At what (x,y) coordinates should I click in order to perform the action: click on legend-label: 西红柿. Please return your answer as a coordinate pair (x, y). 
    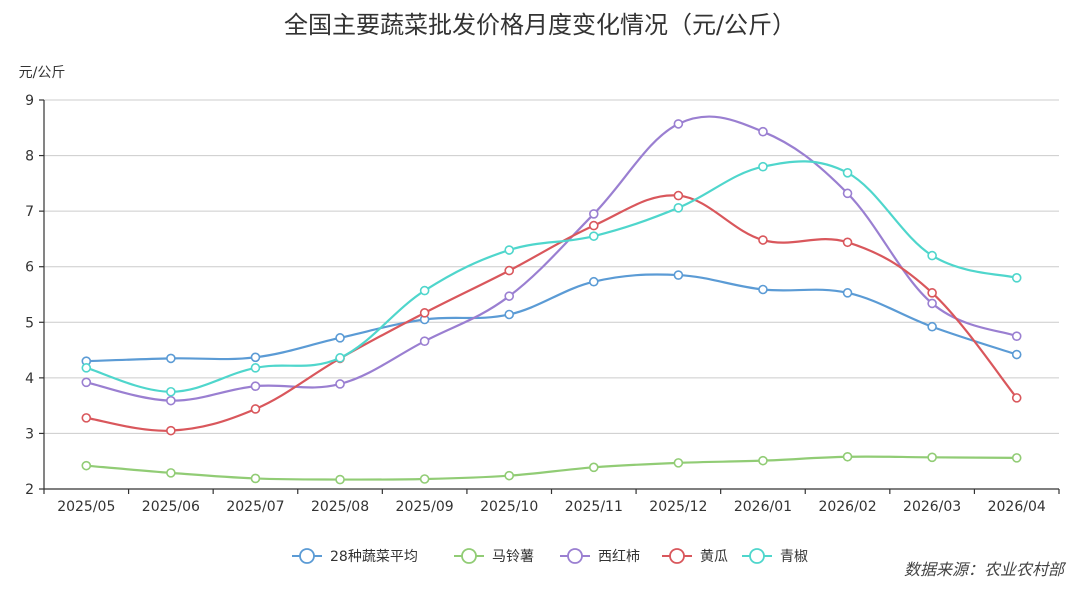
    Looking at the image, I should click on (619, 556).